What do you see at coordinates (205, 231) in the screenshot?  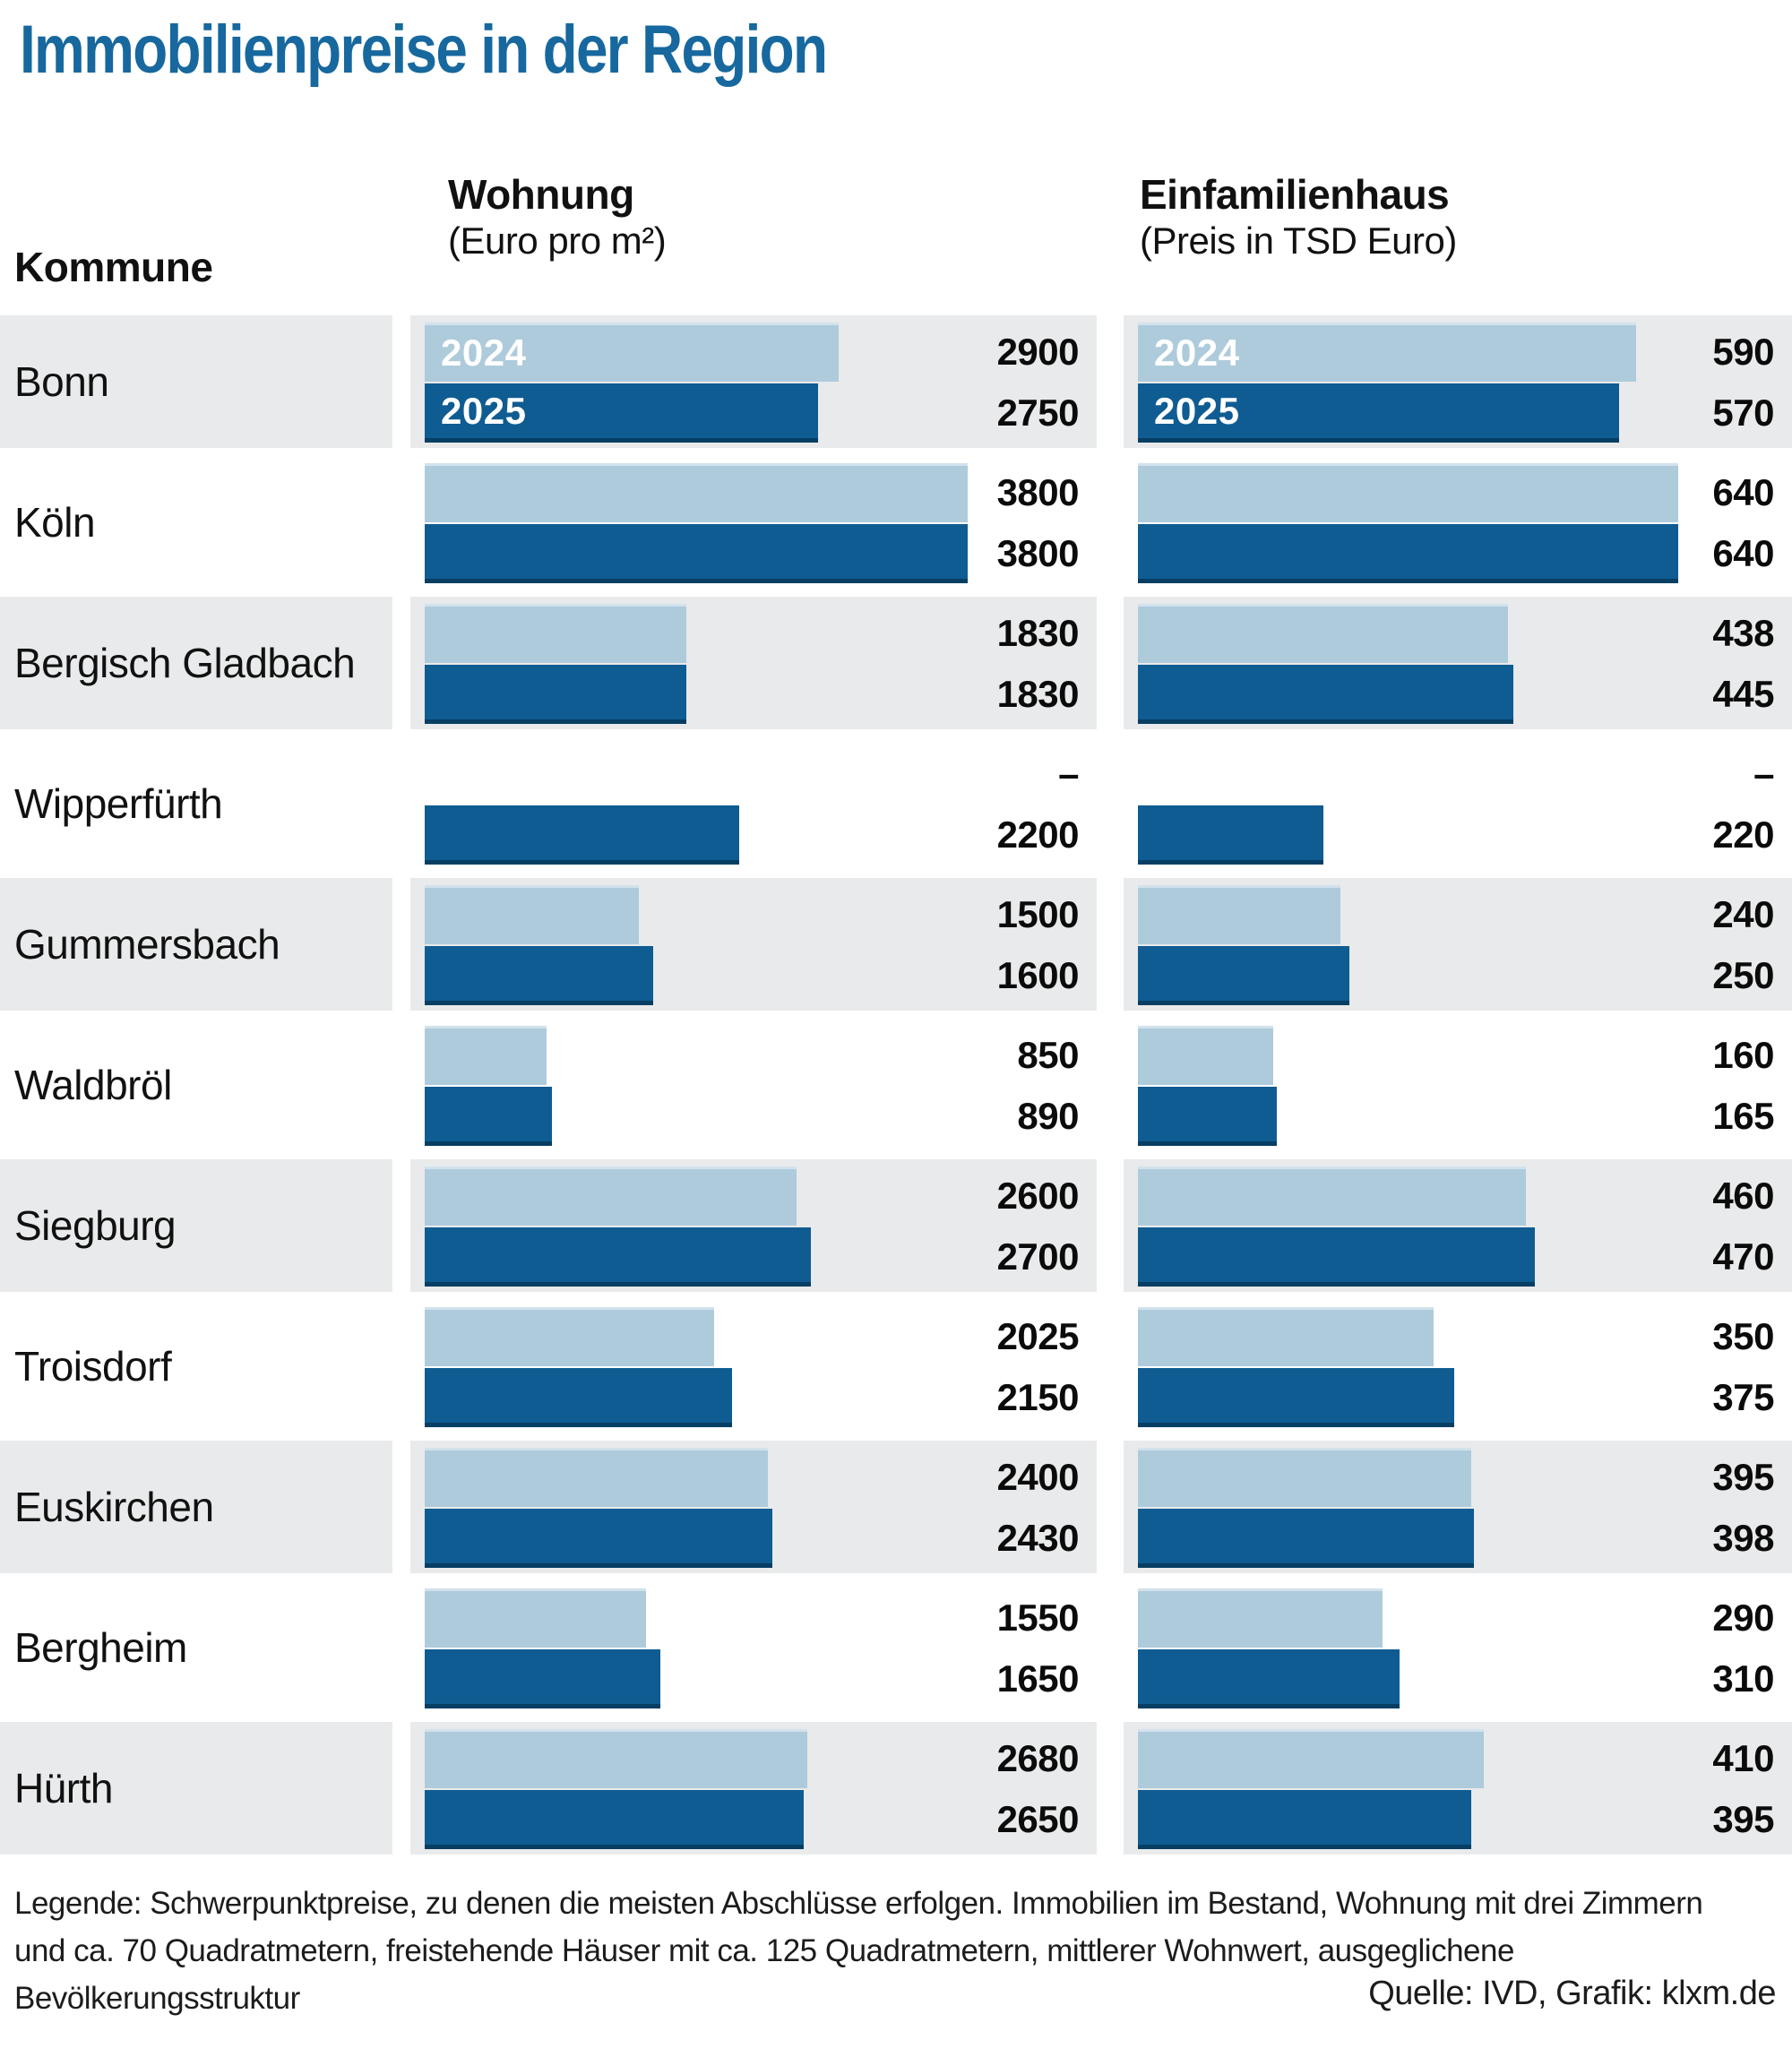 I see `col-header-kommune: Kommune` at bounding box center [205, 231].